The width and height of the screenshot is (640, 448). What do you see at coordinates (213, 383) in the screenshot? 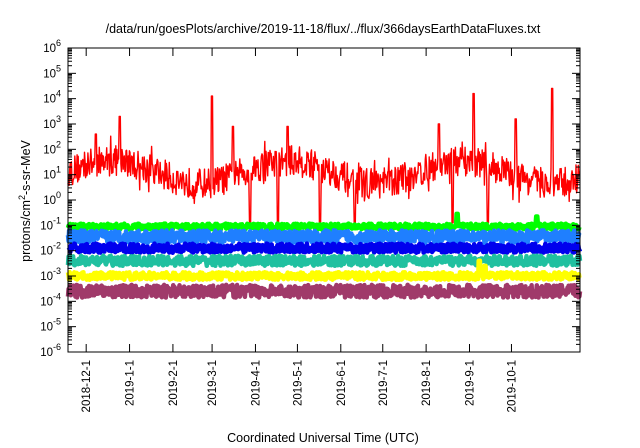
I see `x-tick-label: 2019-3-1` at bounding box center [213, 383].